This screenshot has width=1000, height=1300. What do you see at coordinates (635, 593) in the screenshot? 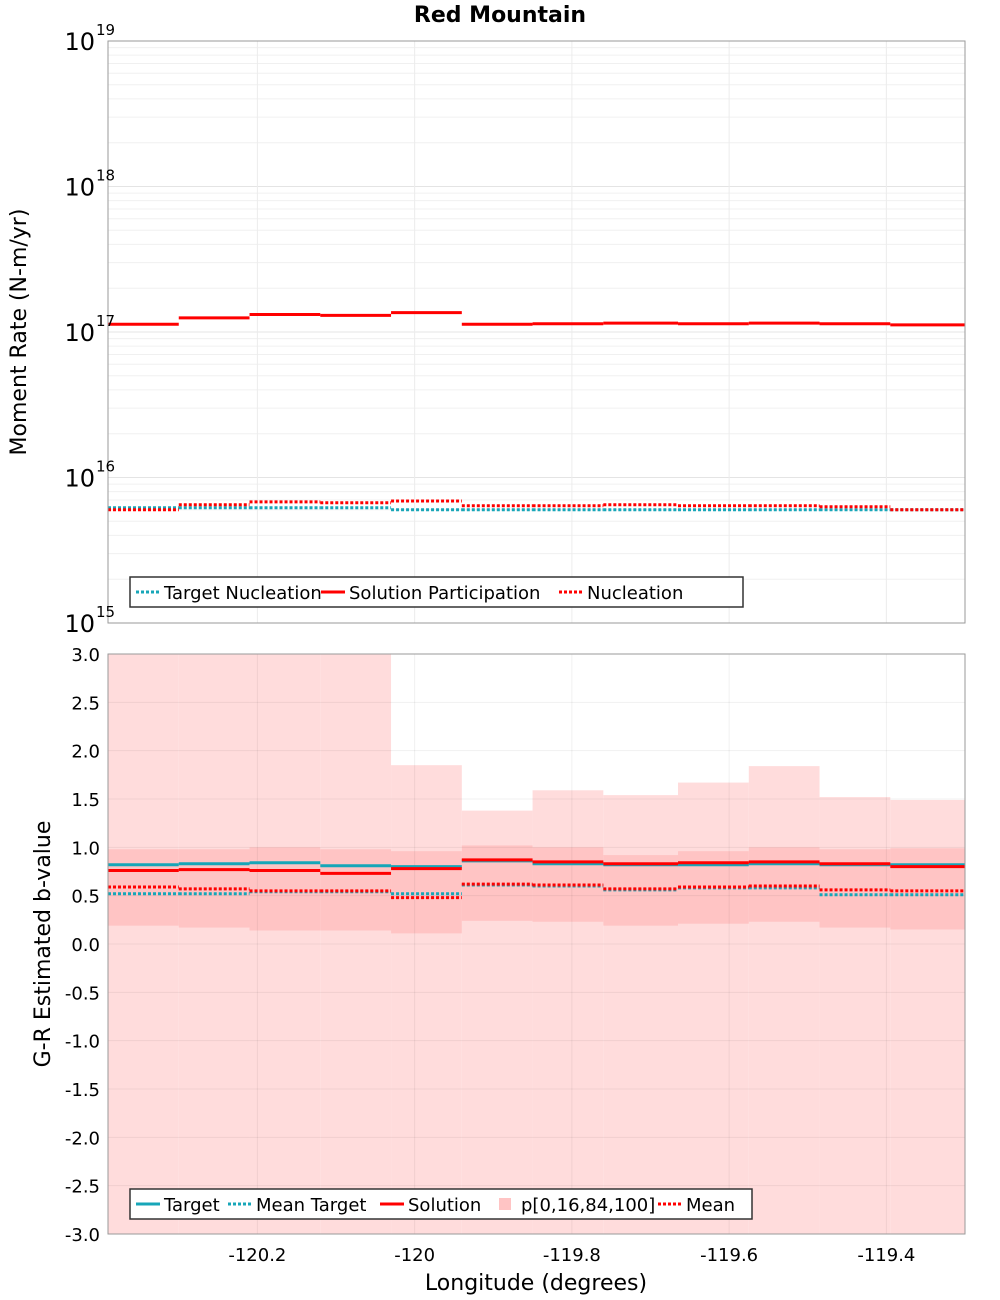
I see `legend-label-nucleation: Nucleation` at bounding box center [635, 593].